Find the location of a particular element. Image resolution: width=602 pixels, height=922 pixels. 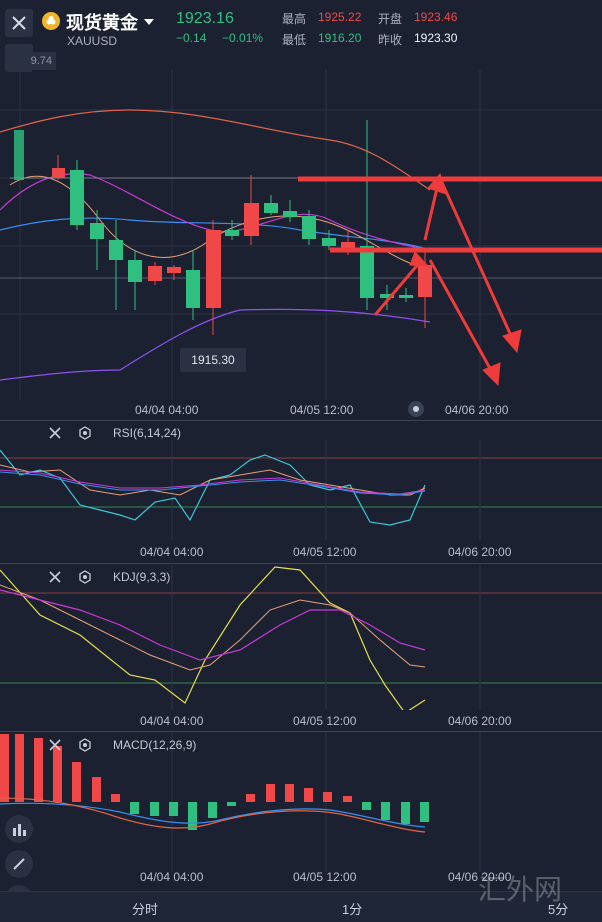

rsi-settings-icon is located at coordinates (85, 435).